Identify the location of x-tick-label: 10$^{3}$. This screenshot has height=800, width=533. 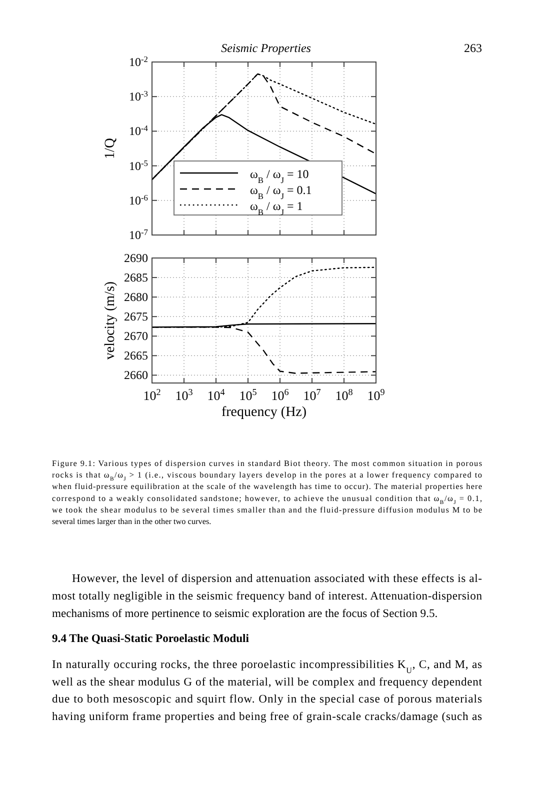
(184, 395).